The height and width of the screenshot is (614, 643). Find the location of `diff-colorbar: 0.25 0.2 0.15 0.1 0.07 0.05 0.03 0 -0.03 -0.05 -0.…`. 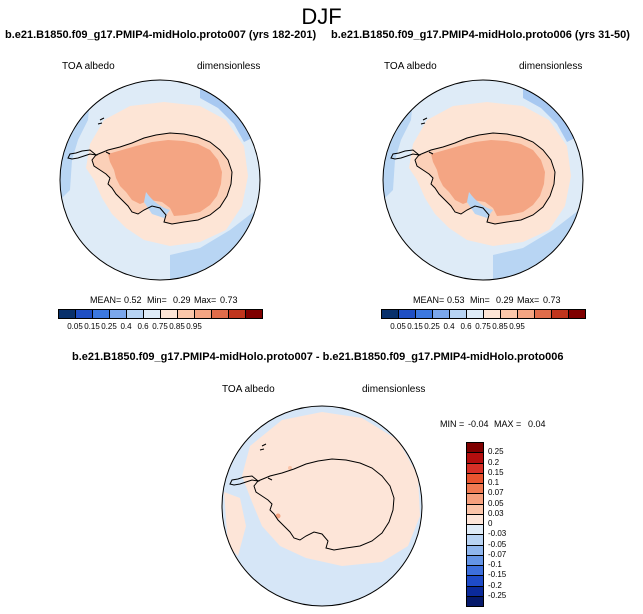

diff-colorbar: 0.25 0.2 0.15 0.1 0.07 0.05 0.03 0 -0.03 -0.05 -0.… is located at coordinates (496, 524).